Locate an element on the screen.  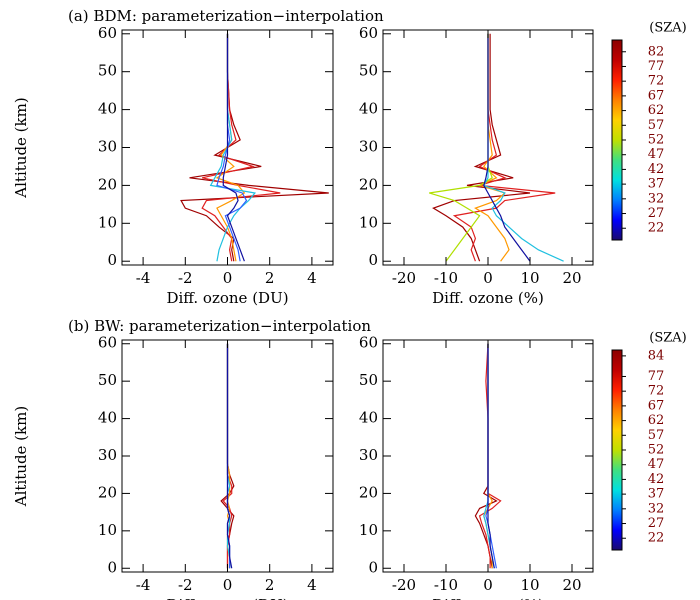
colorbar-tick-label: 84 is located at coordinates (656, 355).